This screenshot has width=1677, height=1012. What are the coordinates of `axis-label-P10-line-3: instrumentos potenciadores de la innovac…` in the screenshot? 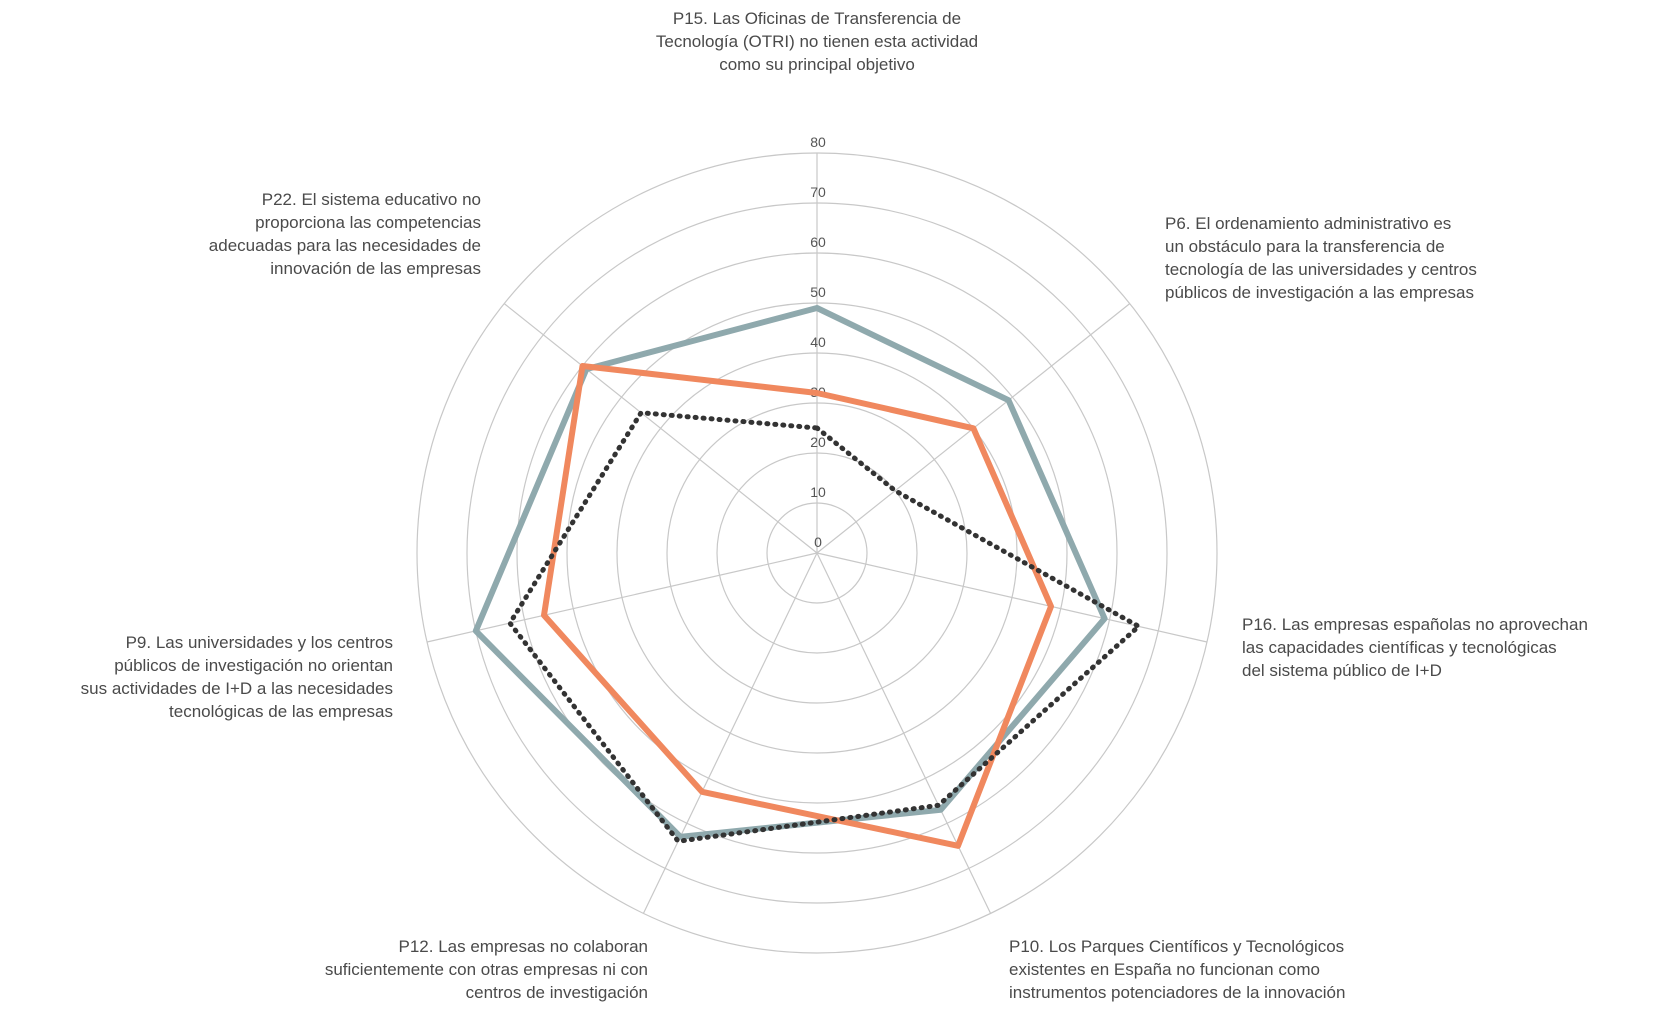 It's located at (1177, 992).